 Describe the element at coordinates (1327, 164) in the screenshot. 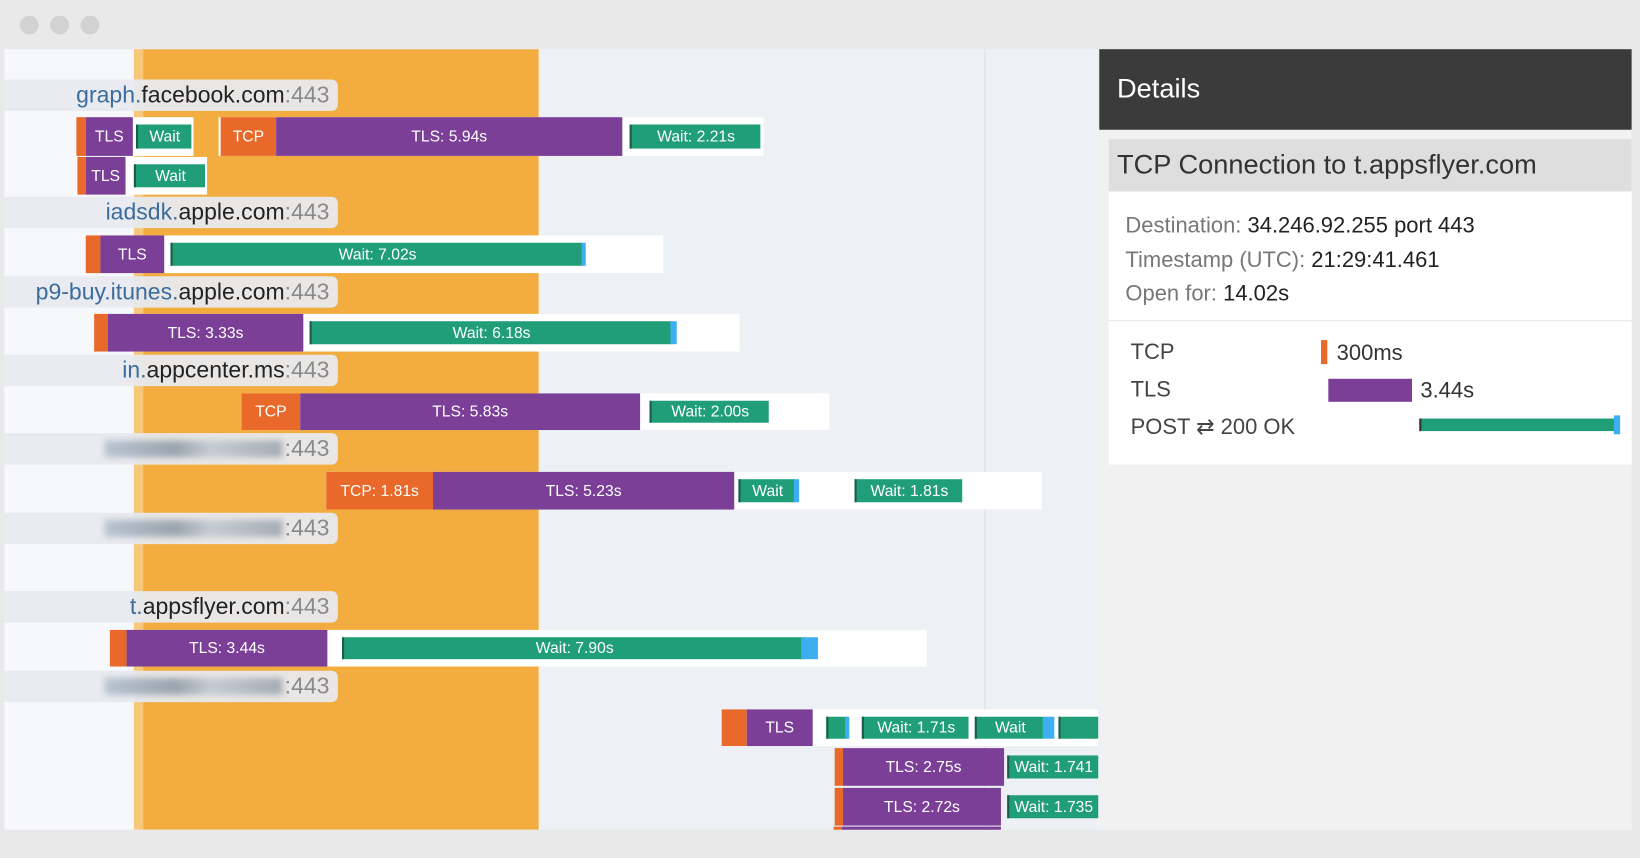

I see `card-title: TCP Connection to t.appsflyer.com` at that location.